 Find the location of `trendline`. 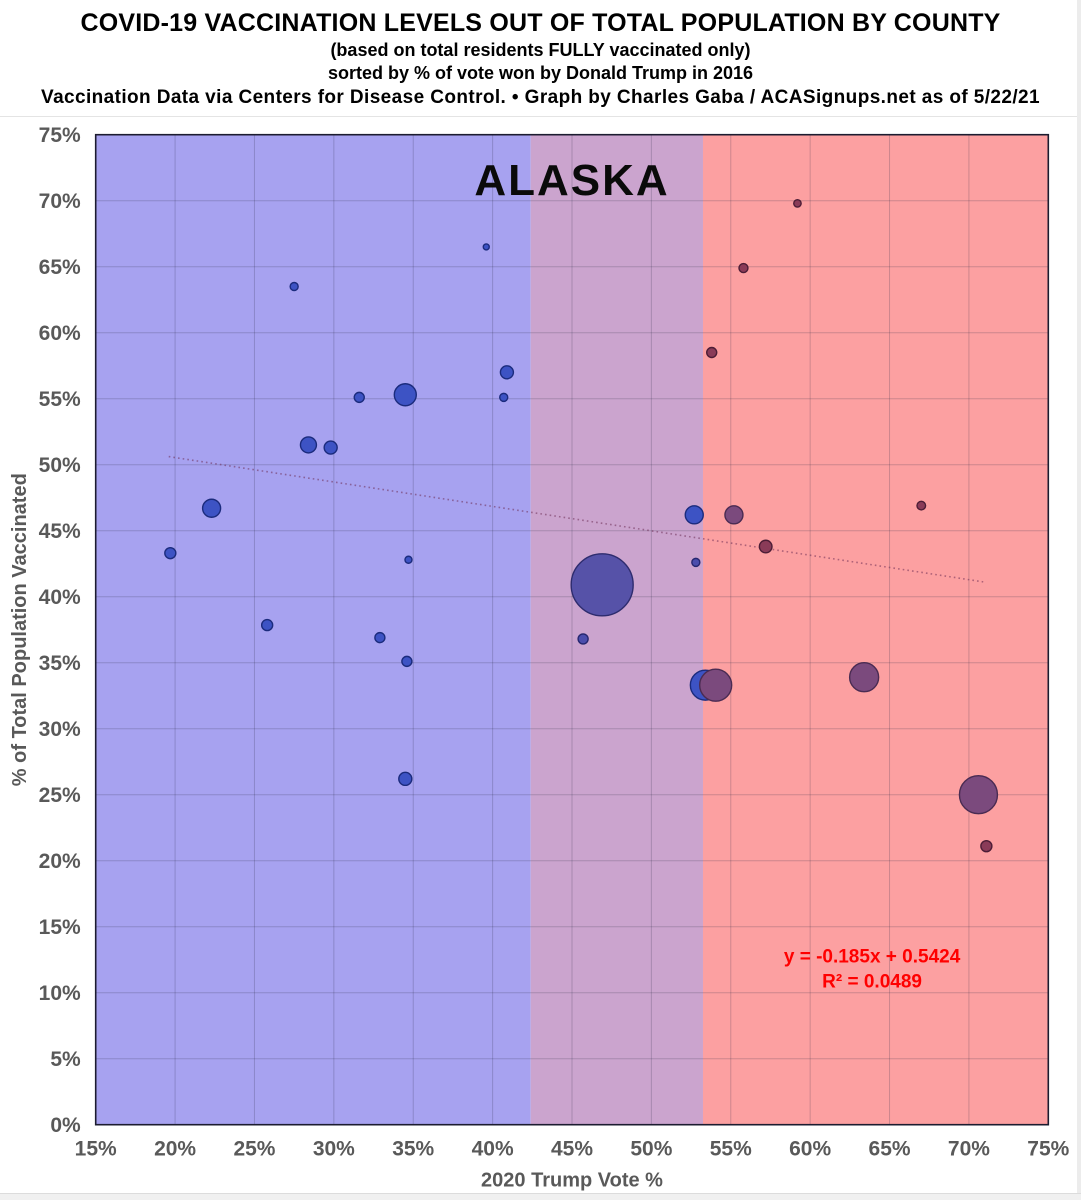

trendline is located at coordinates (576, 519).